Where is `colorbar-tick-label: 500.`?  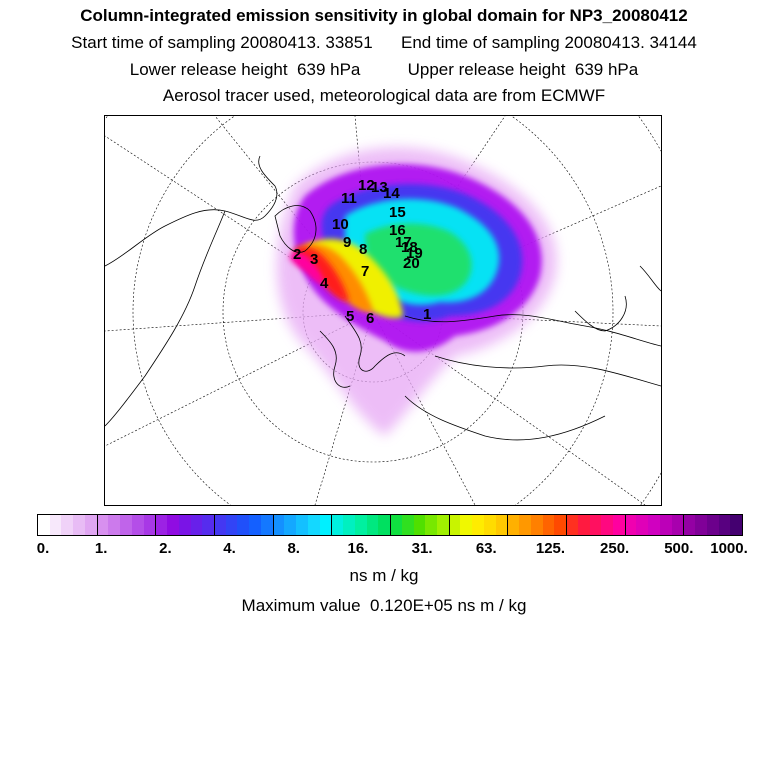 colorbar-tick-label: 500. is located at coordinates (679, 548).